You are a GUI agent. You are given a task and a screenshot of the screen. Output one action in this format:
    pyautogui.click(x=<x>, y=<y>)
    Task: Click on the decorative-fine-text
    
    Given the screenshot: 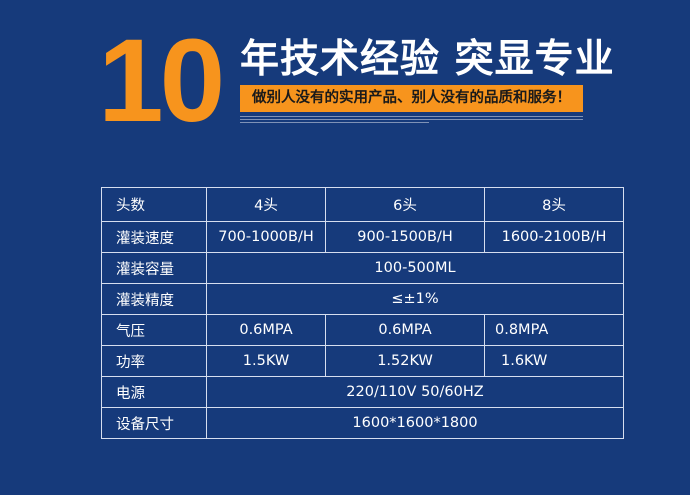 What is the action you would take?
    pyautogui.click(x=411, y=121)
    